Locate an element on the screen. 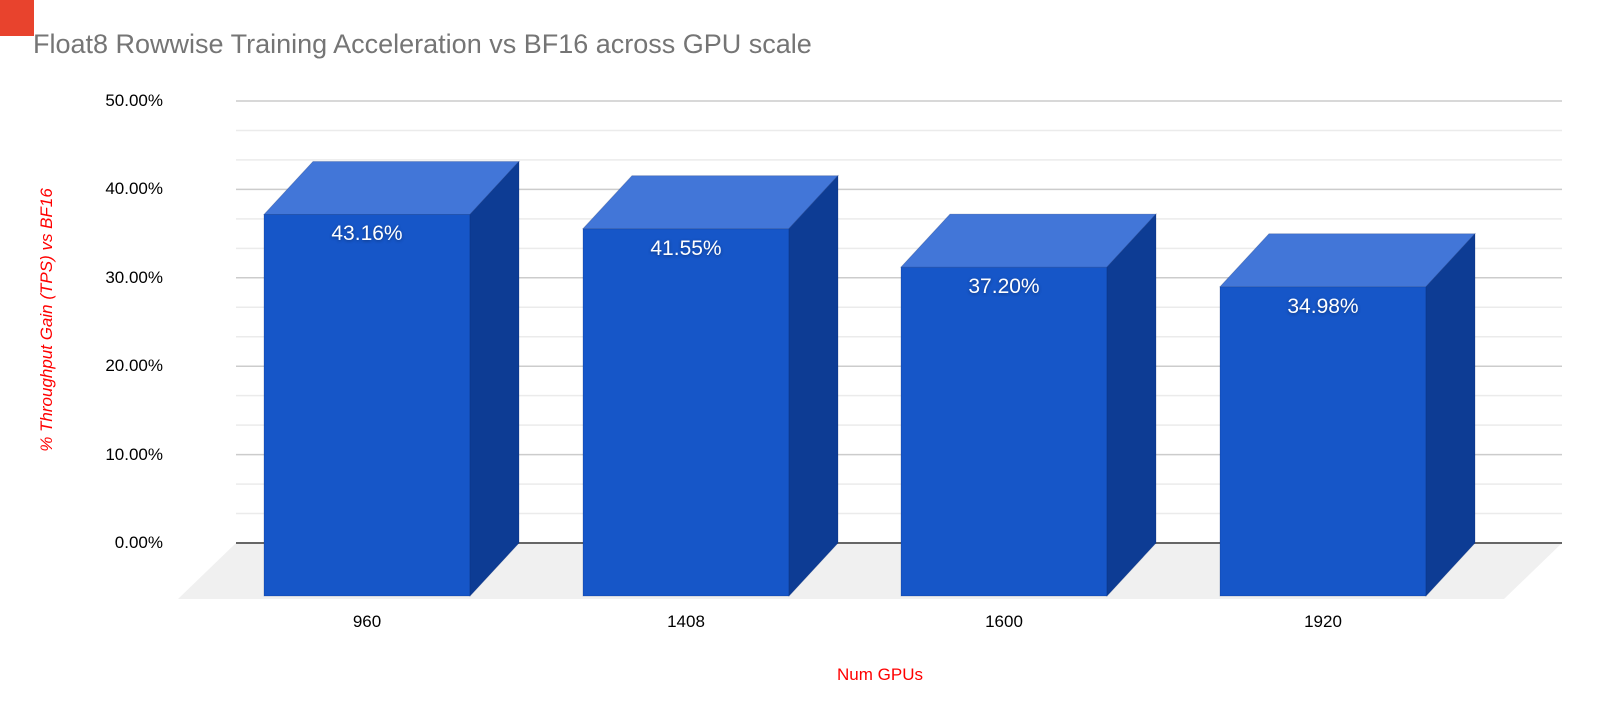 This screenshot has width=1600, height=722. y-axis-tick-label: 0.00% is located at coordinates (138, 542).